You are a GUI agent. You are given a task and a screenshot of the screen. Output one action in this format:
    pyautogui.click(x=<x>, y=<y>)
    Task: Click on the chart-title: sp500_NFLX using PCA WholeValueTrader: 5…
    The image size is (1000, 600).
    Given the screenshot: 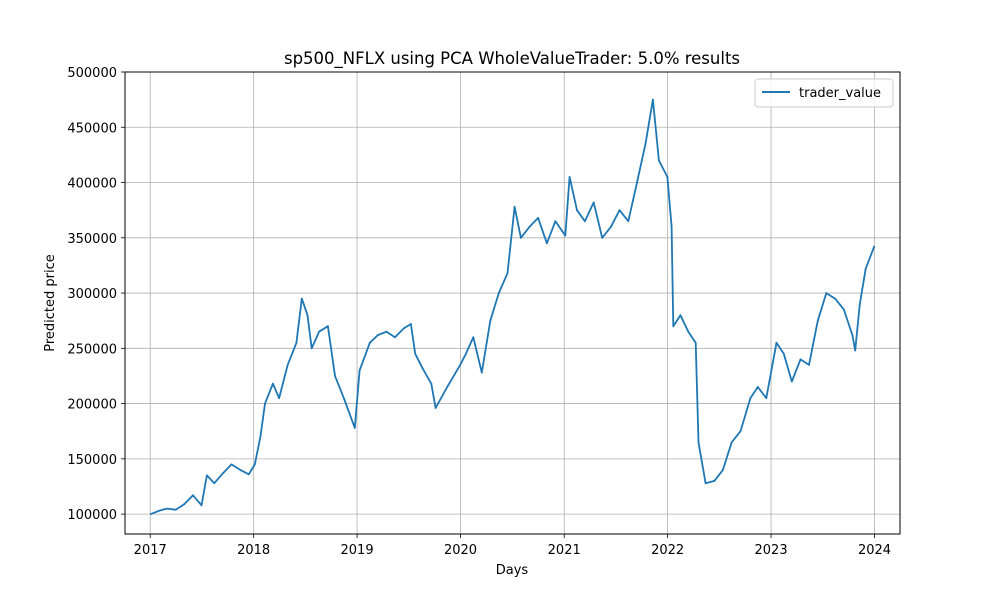 What is the action you would take?
    pyautogui.click(x=512, y=59)
    